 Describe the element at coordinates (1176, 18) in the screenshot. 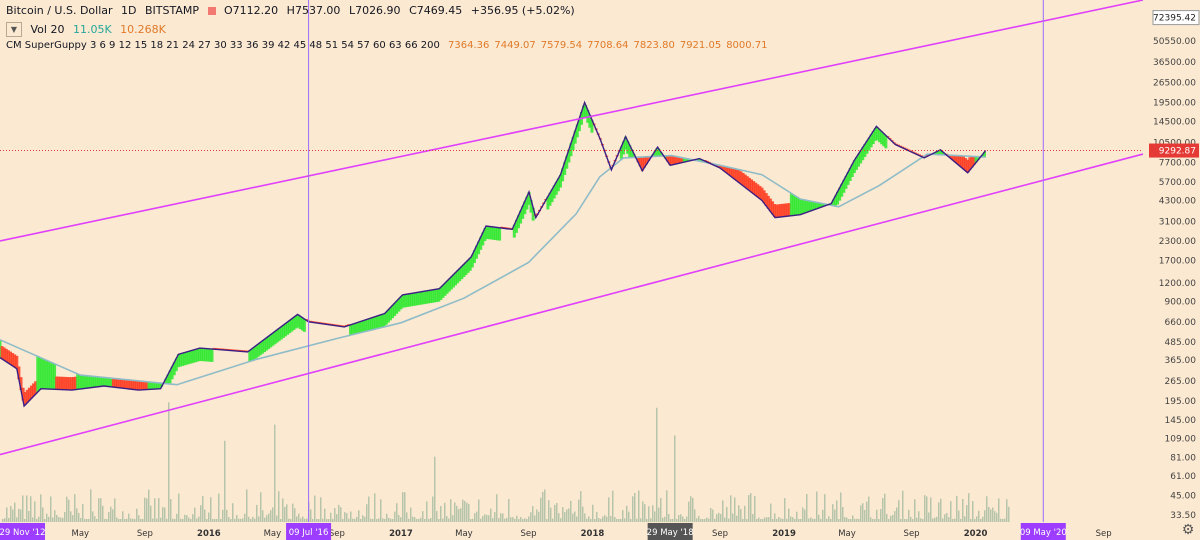

I see `channel-price-badge: 72395.42` at that location.